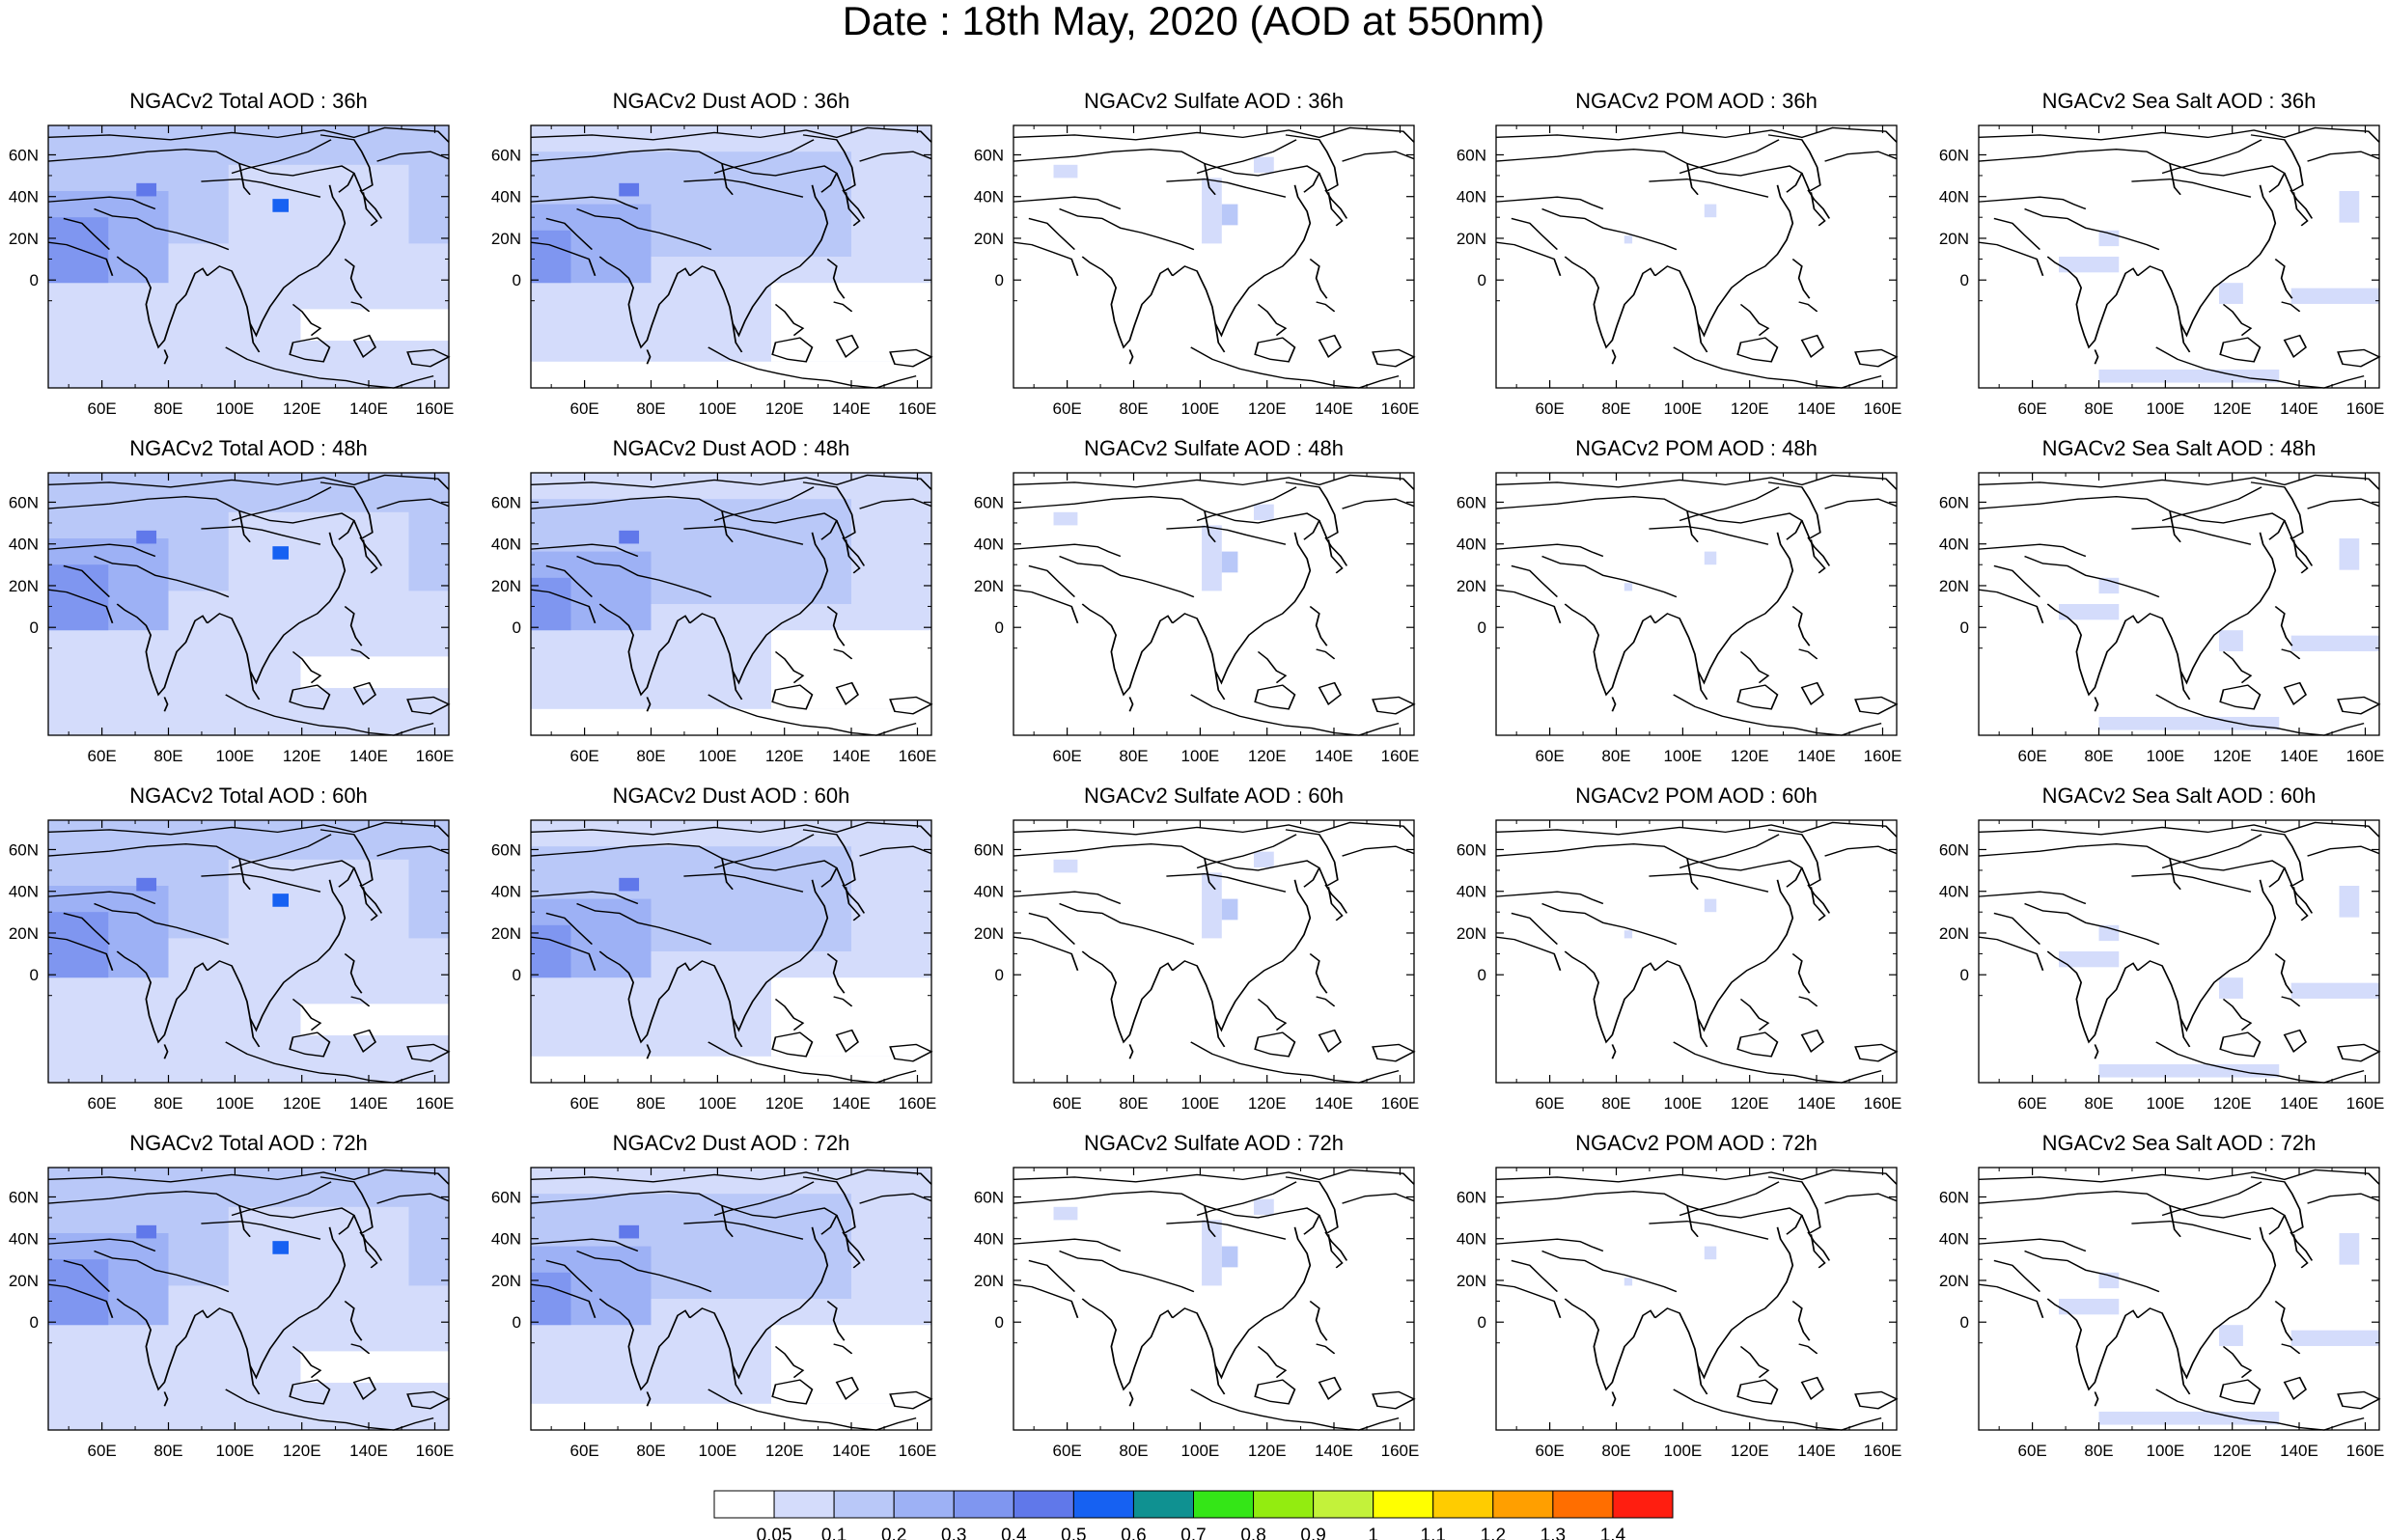 The height and width of the screenshot is (1540, 2387). Describe the element at coordinates (1214, 1143) in the screenshot. I see `panel-title: NGACv2 Sulfate AOD : 72h` at that location.